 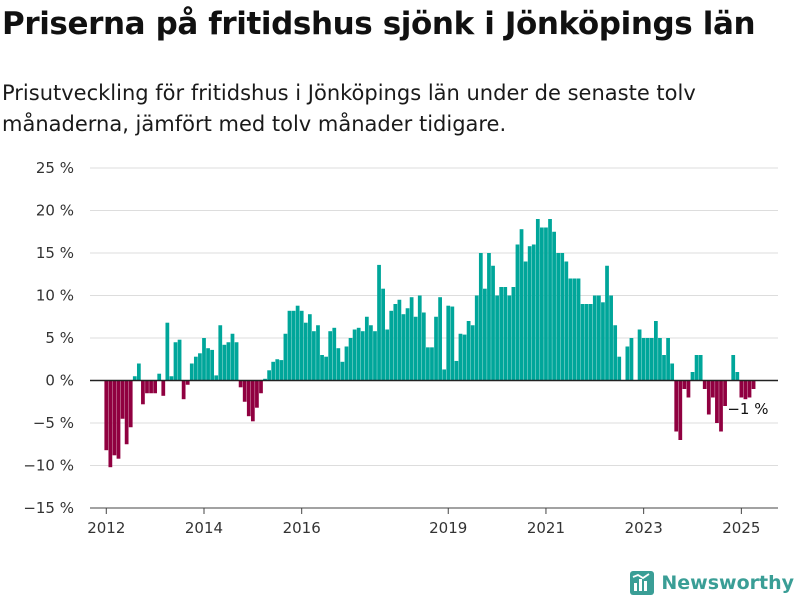 What do you see at coordinates (741, 528) in the screenshot?
I see `x-tick-label: 2025` at bounding box center [741, 528].